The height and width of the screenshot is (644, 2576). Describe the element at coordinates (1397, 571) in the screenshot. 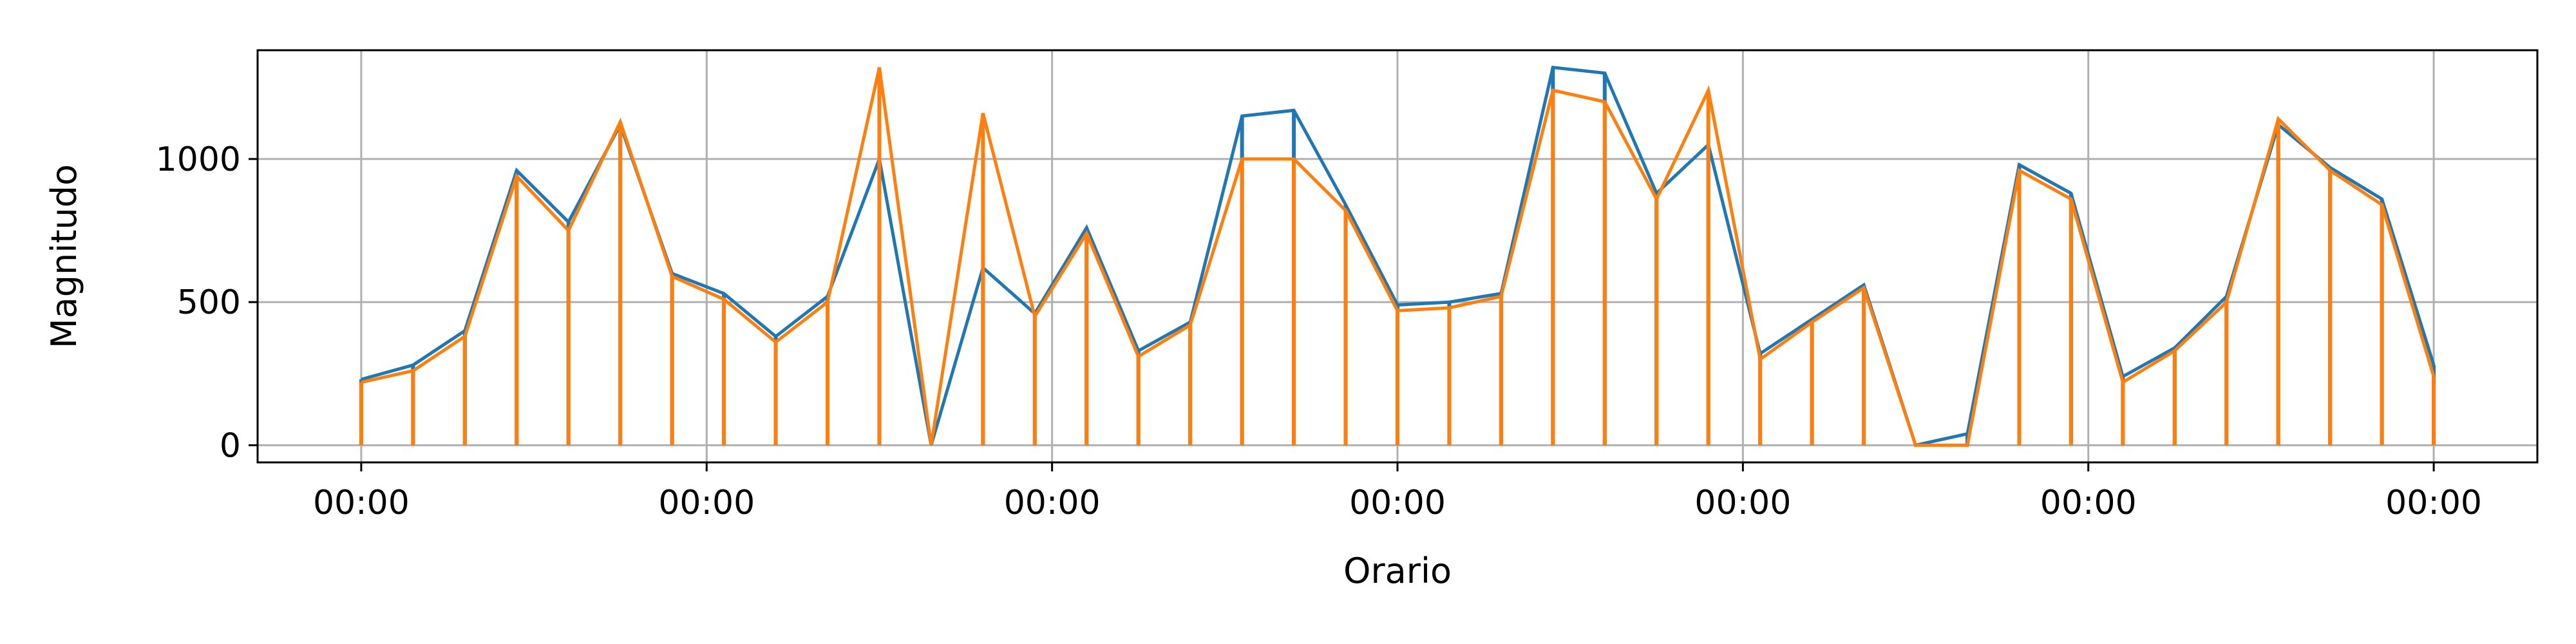

I see `x-axis-label: Orario` at that location.